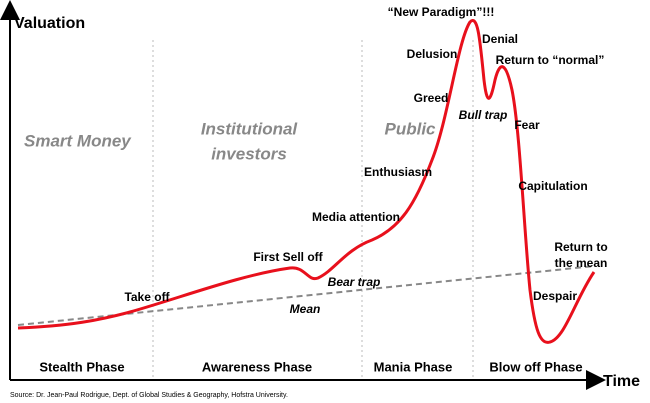 The image size is (650, 403). Describe the element at coordinates (441, 12) in the screenshot. I see `annotation: “New Paradigm”!!!` at that location.